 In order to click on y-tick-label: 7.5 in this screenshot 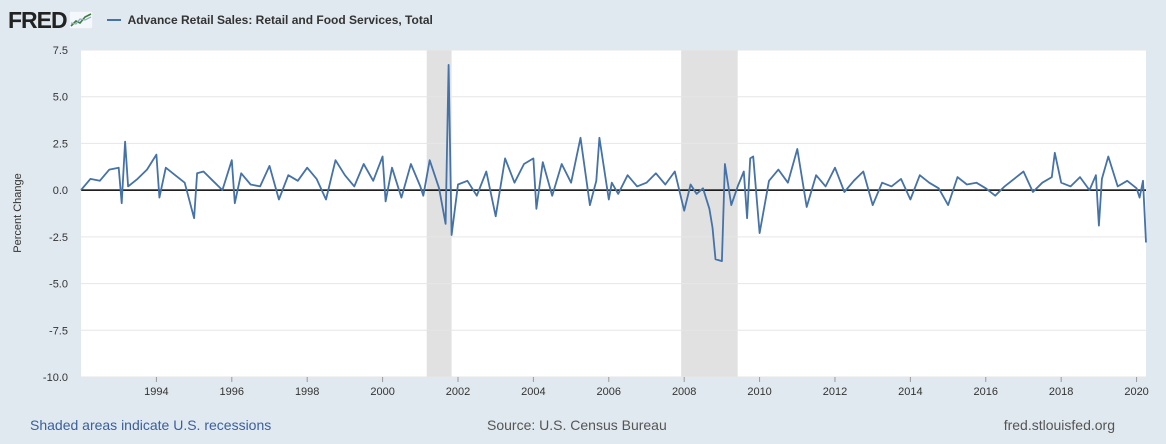, I will do `click(60, 51)`.